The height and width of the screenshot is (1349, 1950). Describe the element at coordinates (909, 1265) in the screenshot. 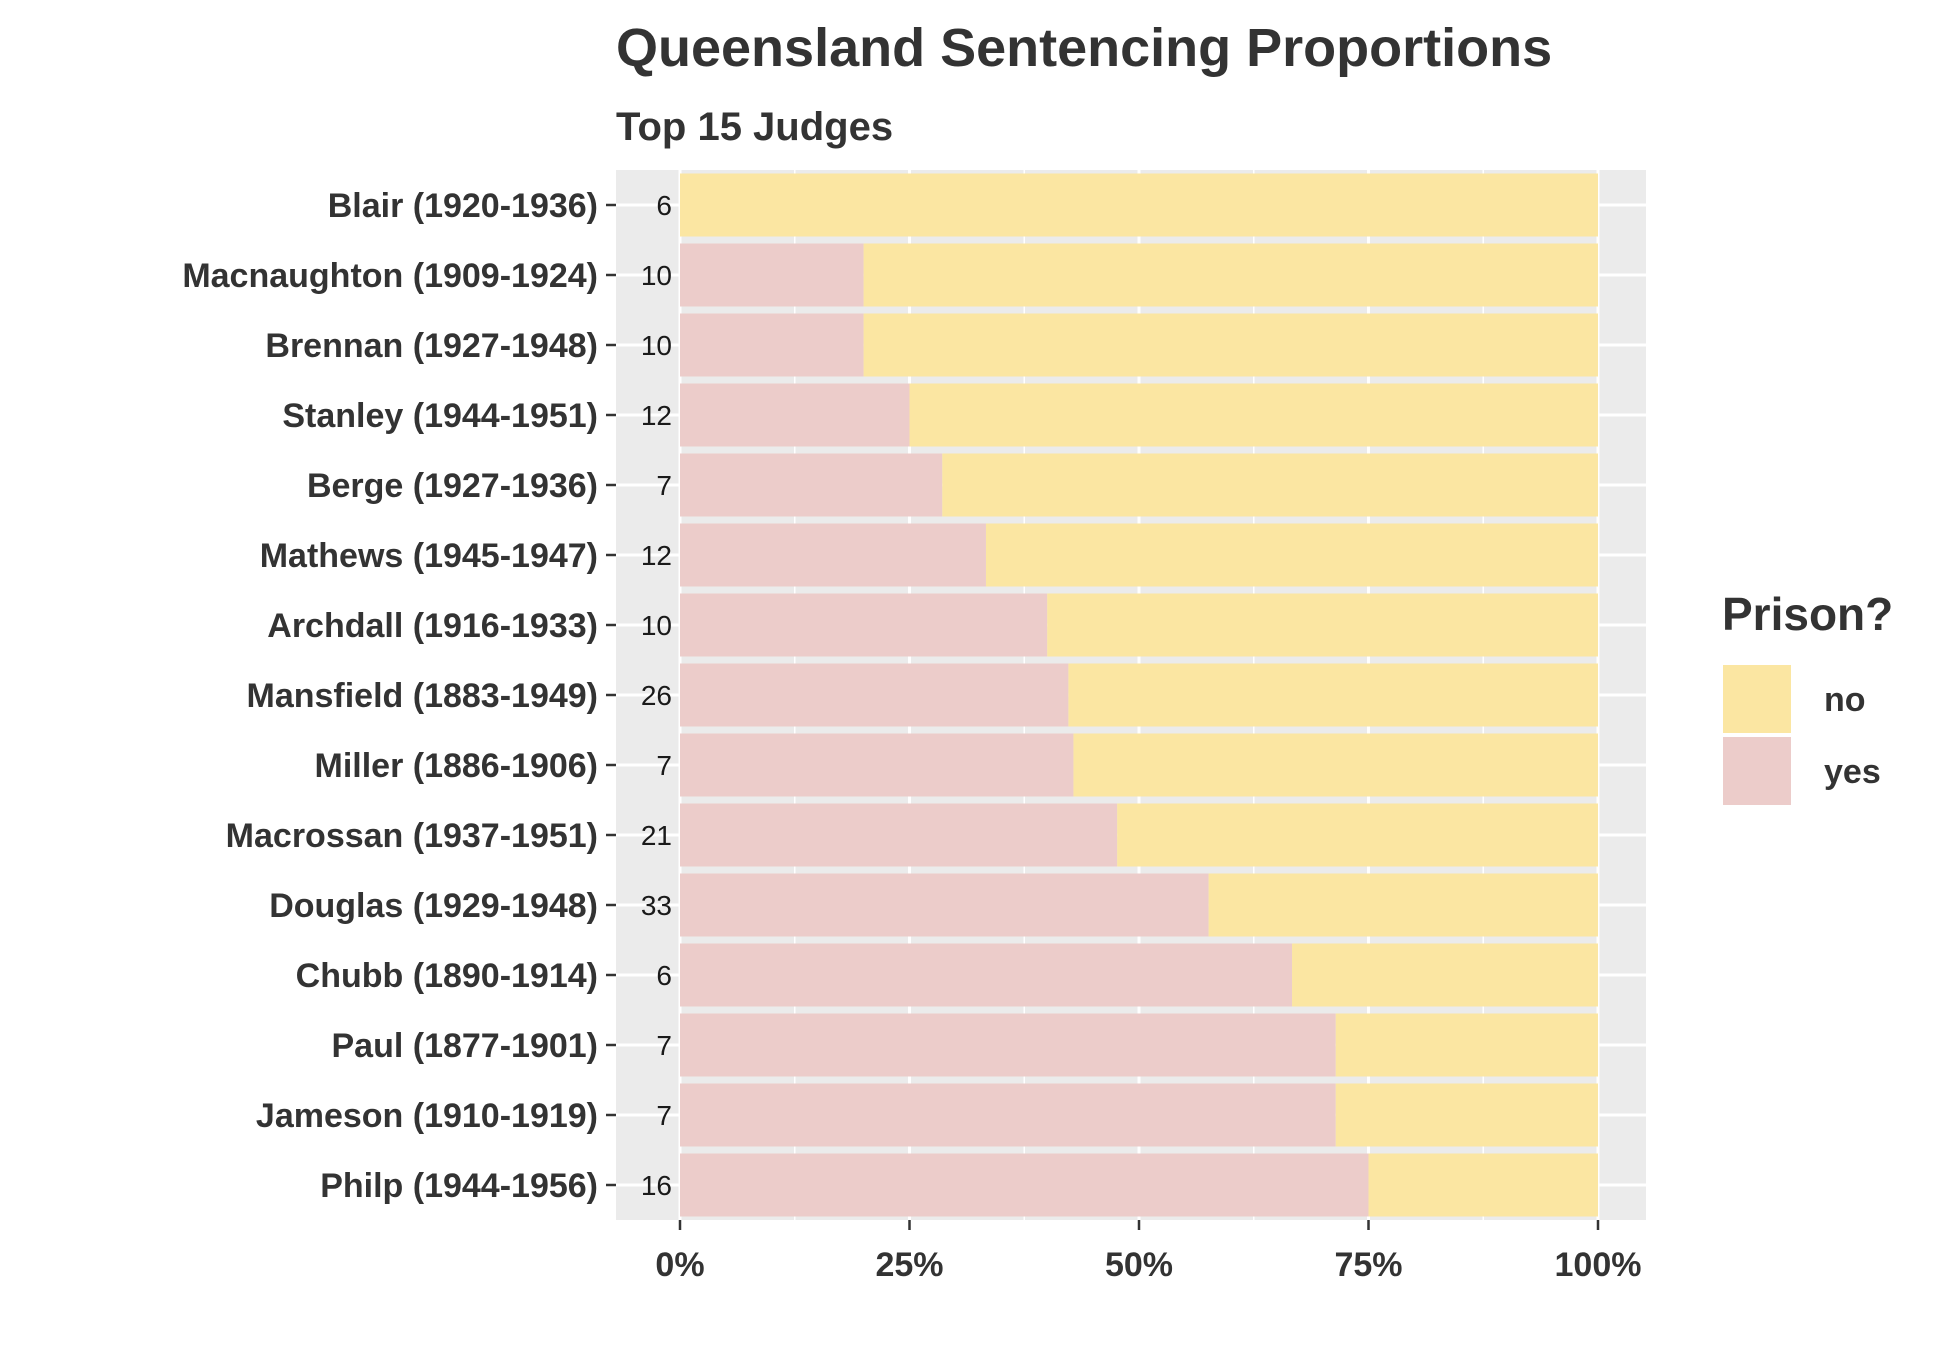

I see `x-tick-label-1: 25%` at that location.